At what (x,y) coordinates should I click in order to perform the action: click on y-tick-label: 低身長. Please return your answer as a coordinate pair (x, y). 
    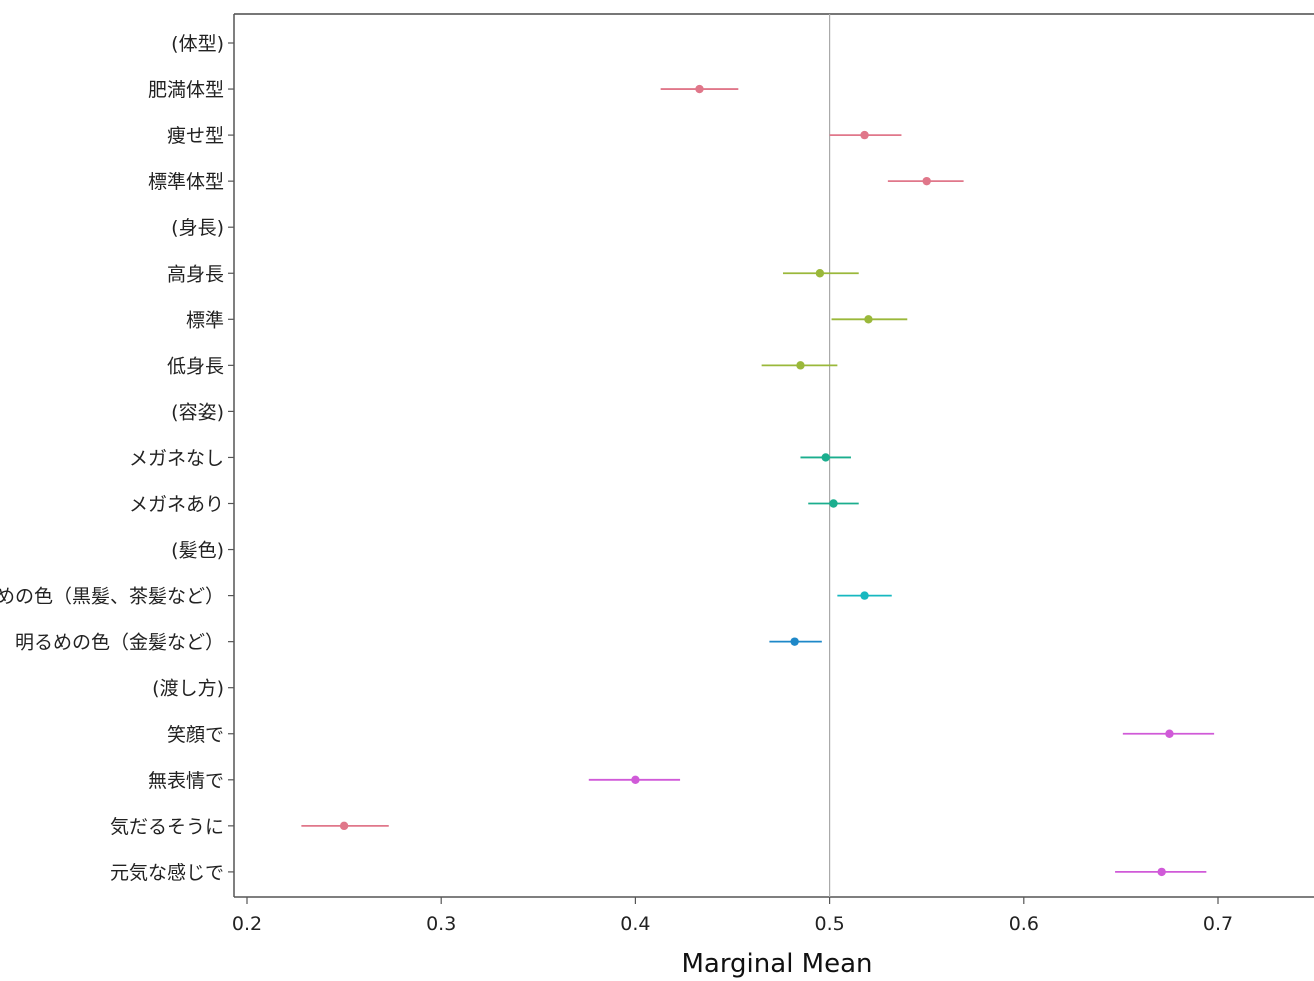
    Looking at the image, I should click on (195, 366).